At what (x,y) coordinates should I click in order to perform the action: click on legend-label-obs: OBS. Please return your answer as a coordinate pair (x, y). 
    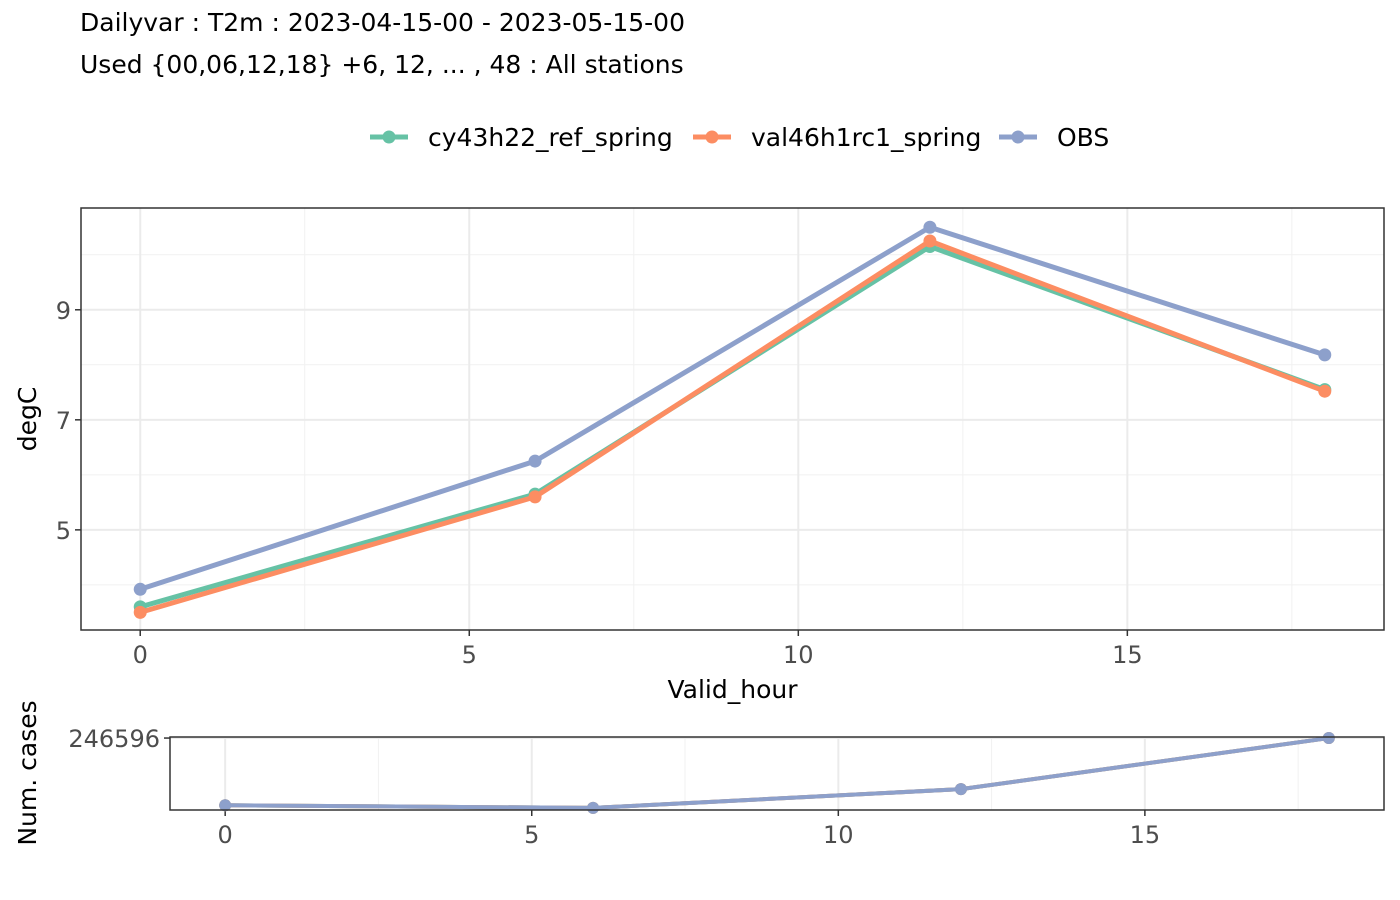
    Looking at the image, I should click on (1083, 137).